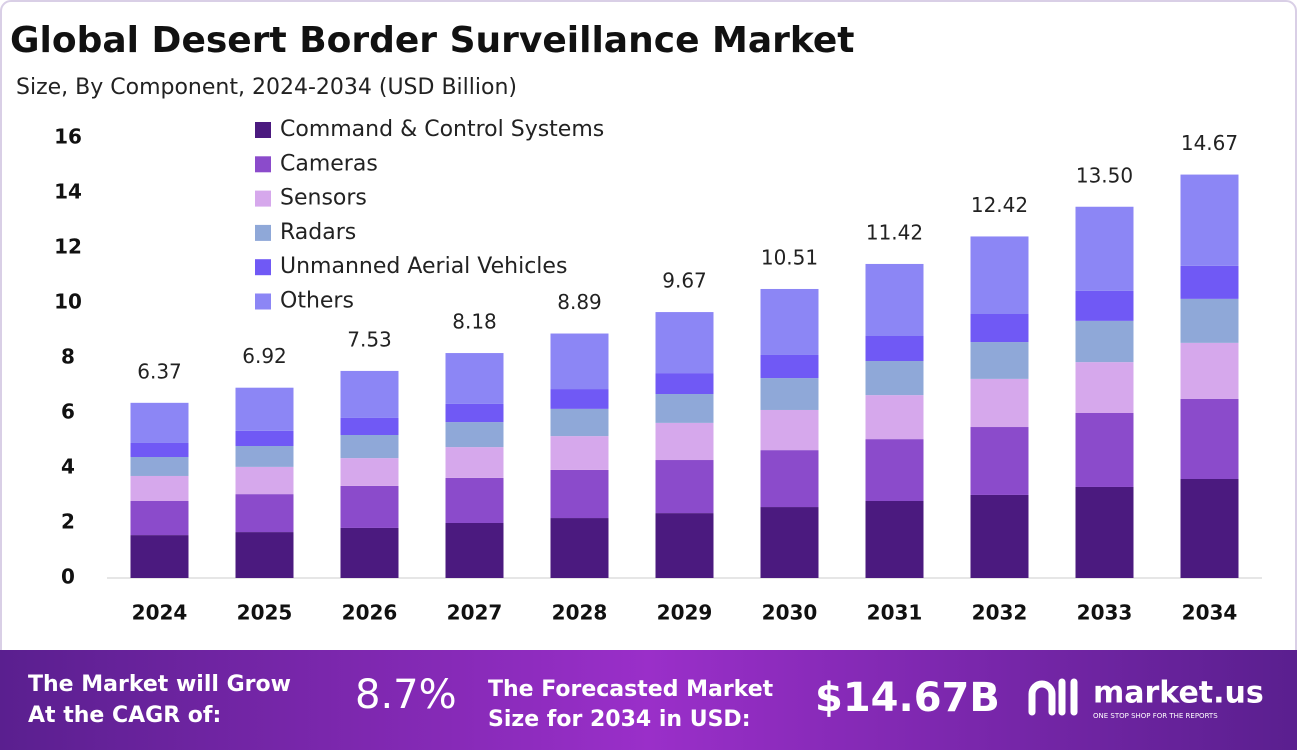 The width and height of the screenshot is (1297, 750). Describe the element at coordinates (475, 613) in the screenshot. I see `x-tick-label: 2027` at that location.